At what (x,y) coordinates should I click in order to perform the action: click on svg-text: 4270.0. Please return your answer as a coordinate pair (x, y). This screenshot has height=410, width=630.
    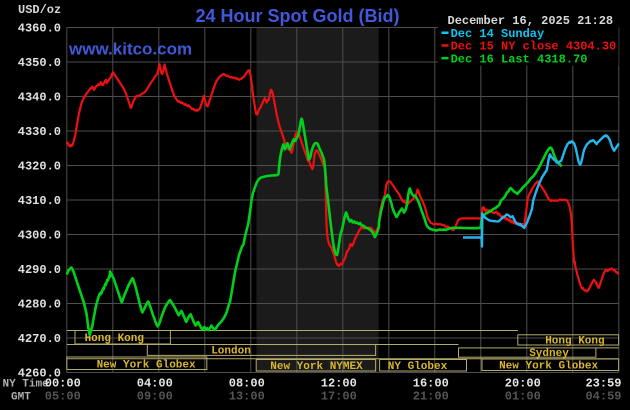
    Looking at the image, I should click on (39, 339).